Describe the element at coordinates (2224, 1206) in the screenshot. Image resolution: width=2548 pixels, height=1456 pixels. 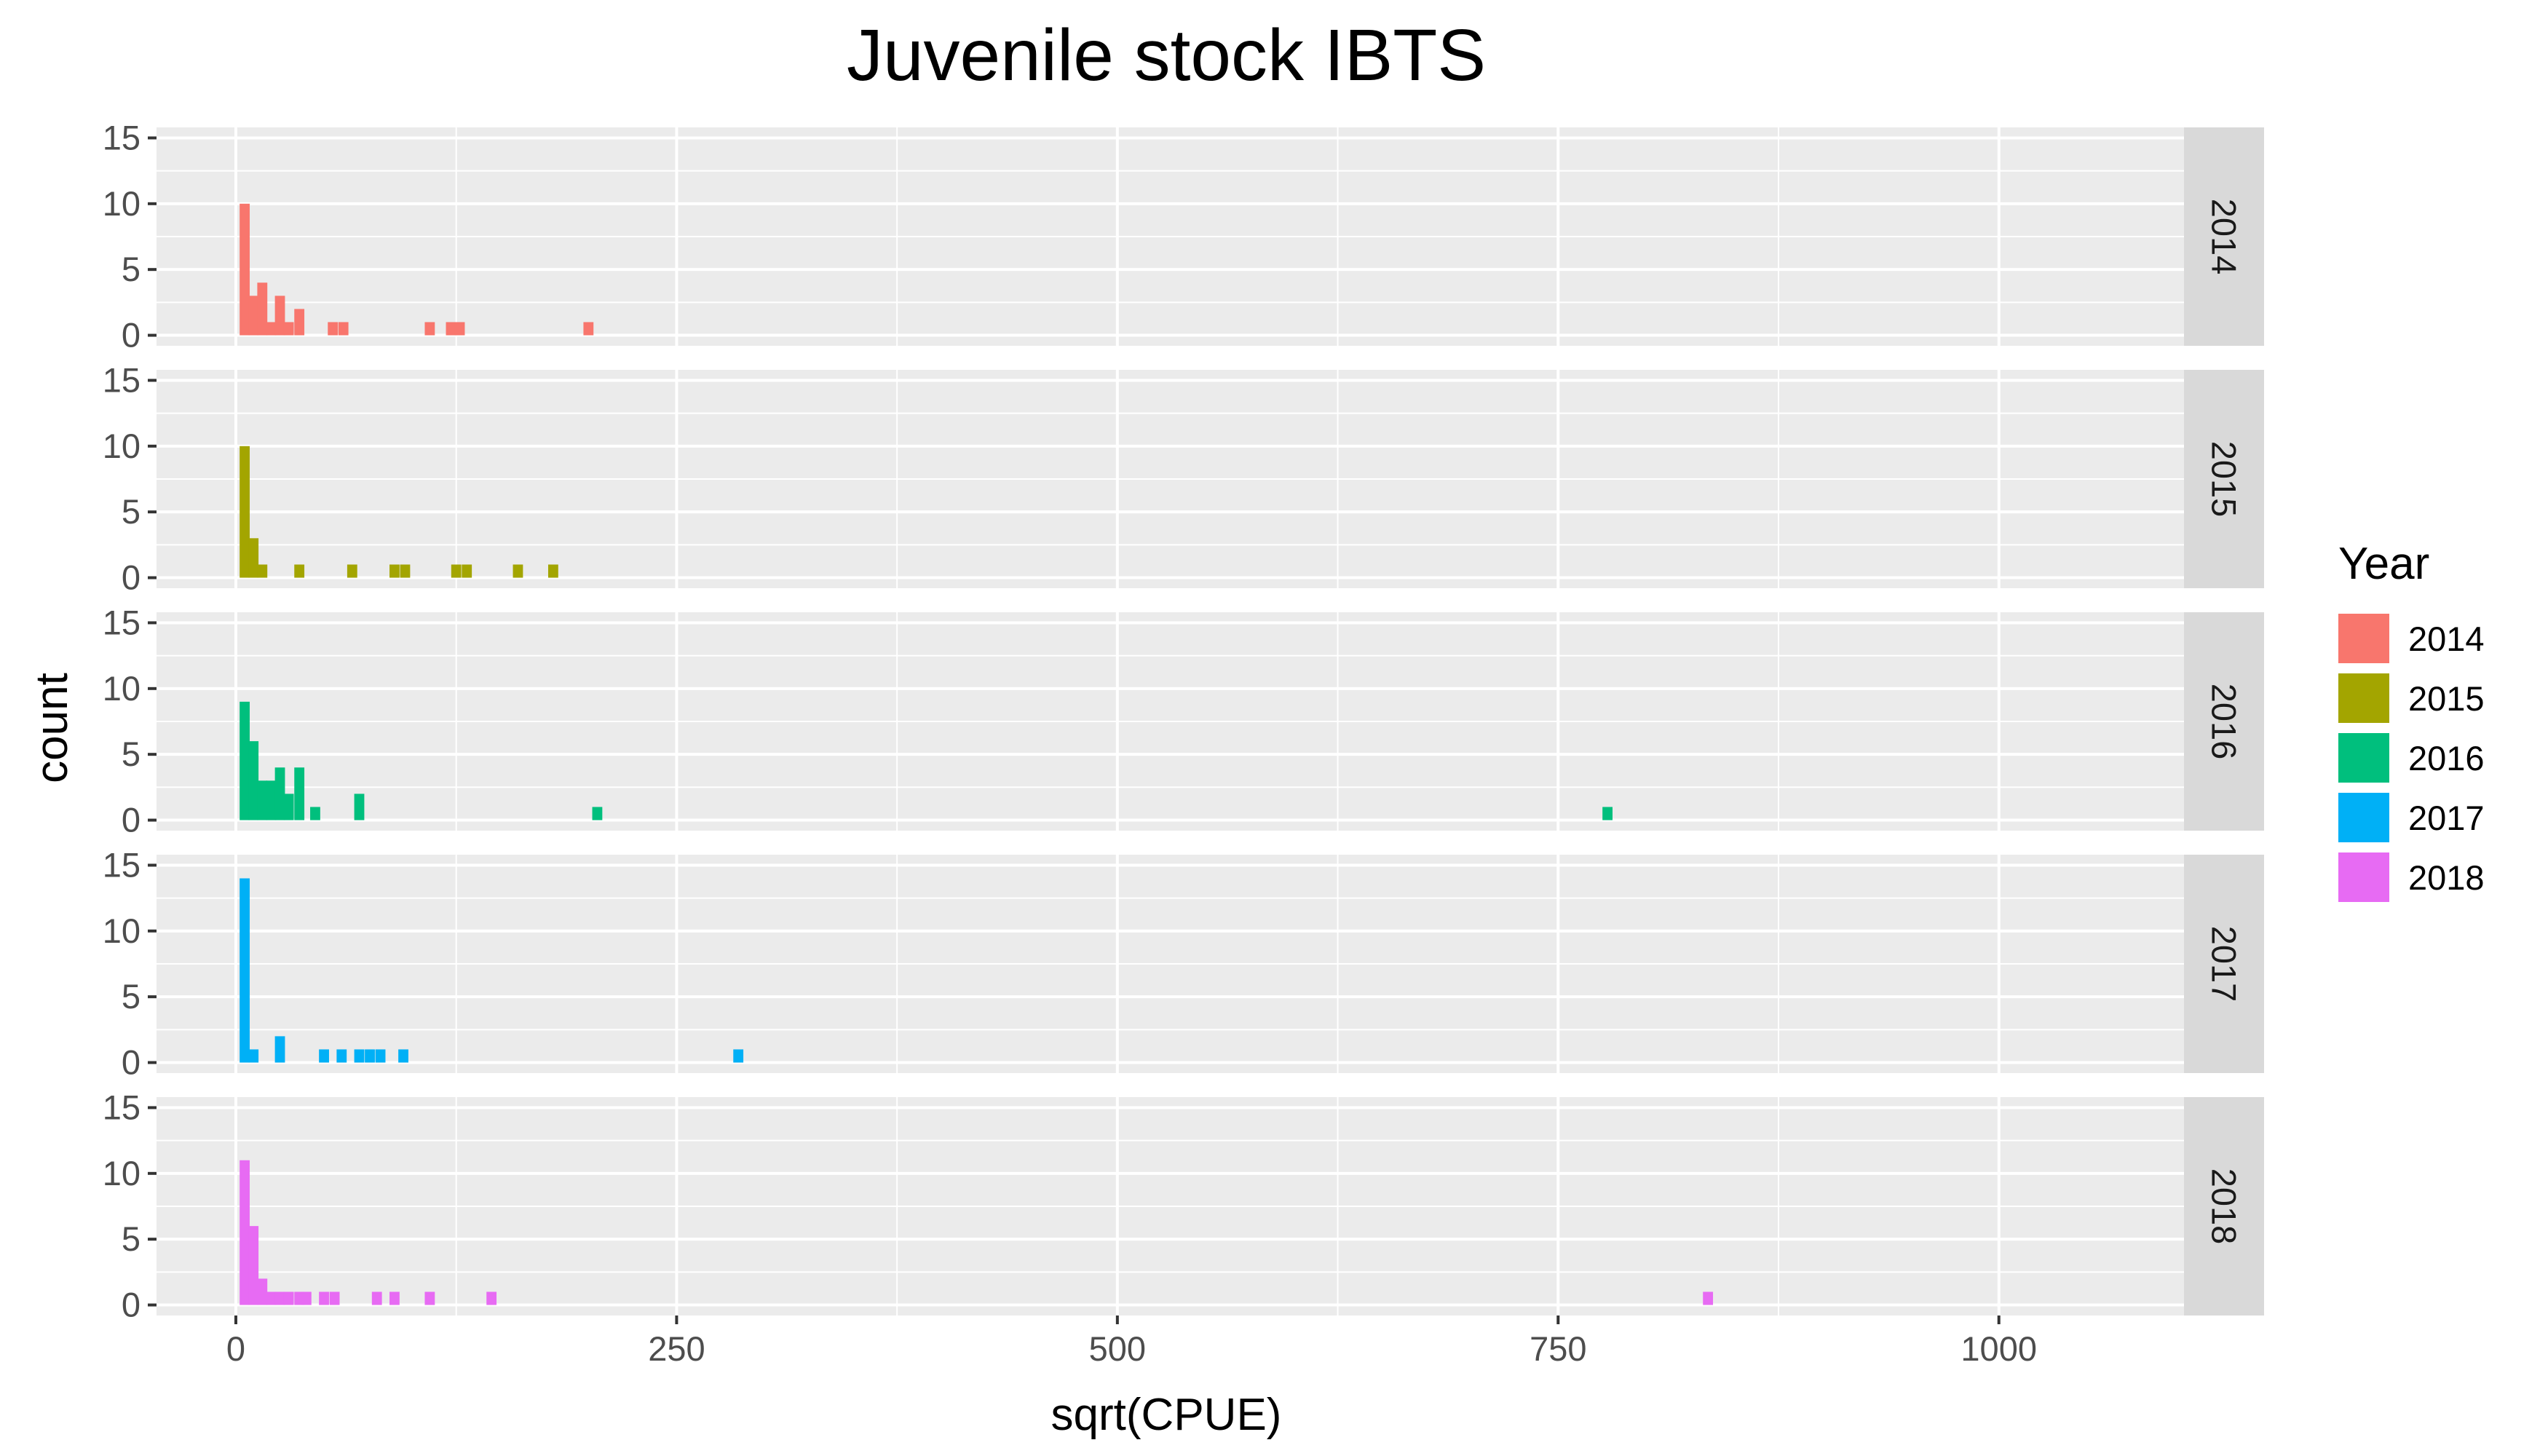
I see `facet-strip-label: 2018` at that location.